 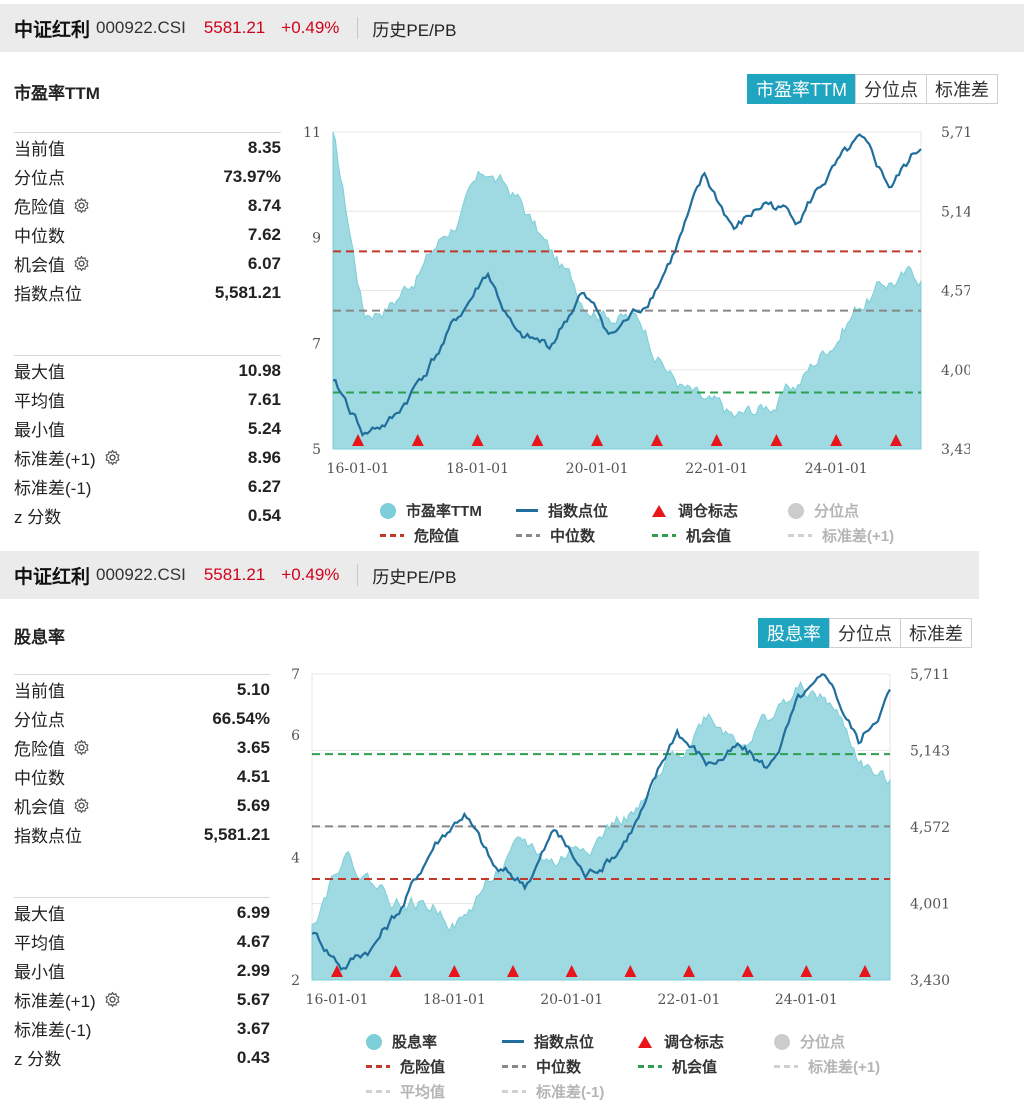 I want to click on stat-row: 最大值 10.98, so click(x=147, y=370).